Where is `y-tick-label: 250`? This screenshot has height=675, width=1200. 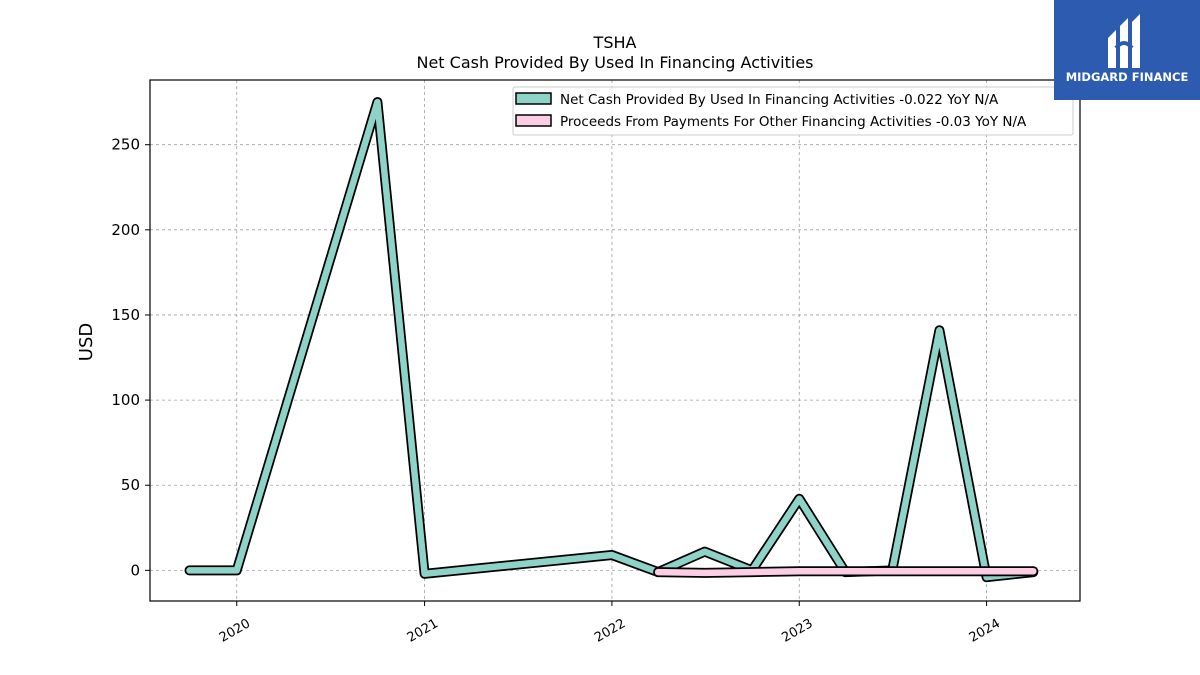 y-tick-label: 250 is located at coordinates (125, 145).